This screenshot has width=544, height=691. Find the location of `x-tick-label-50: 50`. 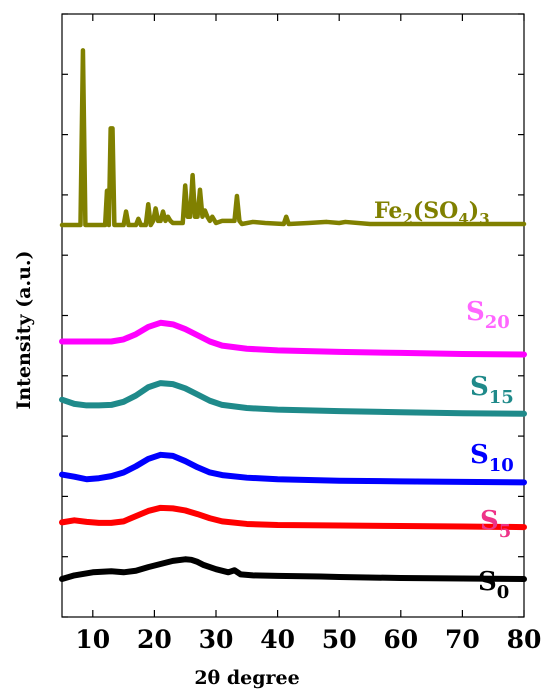

x-tick-label-50: 50 is located at coordinates (339, 639).